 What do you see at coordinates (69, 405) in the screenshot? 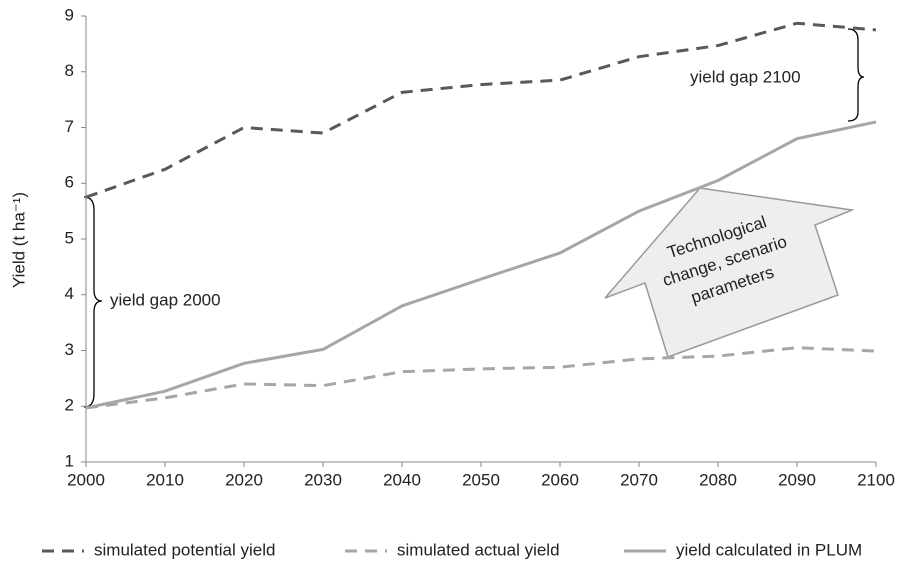
I see `y-tick-label: 2` at bounding box center [69, 405].